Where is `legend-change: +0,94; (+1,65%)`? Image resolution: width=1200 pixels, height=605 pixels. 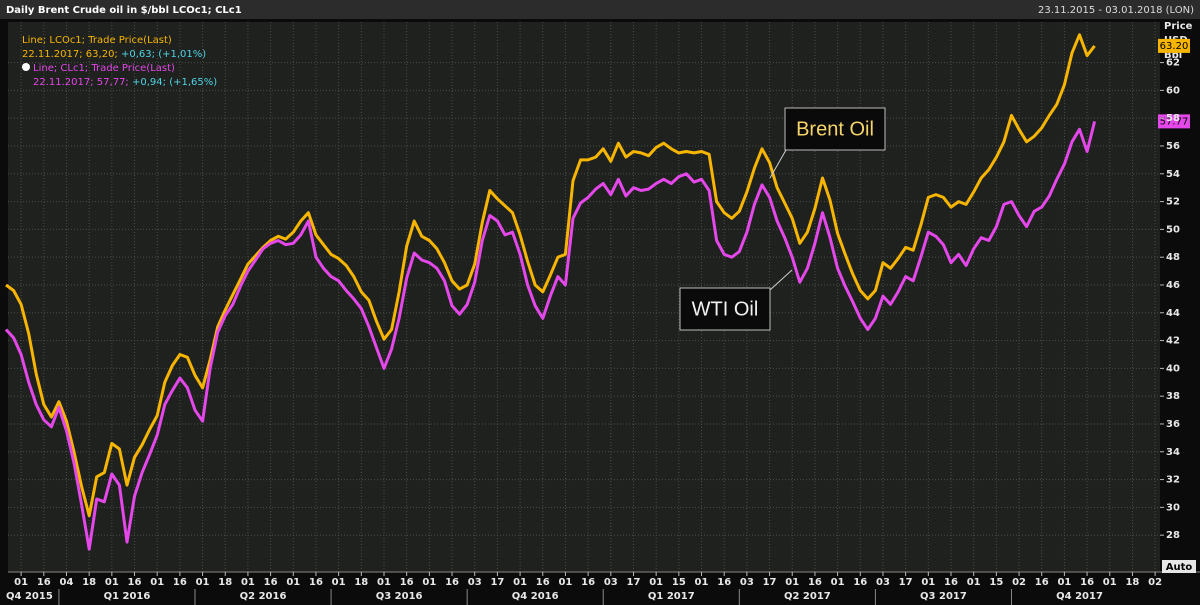
legend-change: +0,94; (+1,65%) is located at coordinates (174, 82).